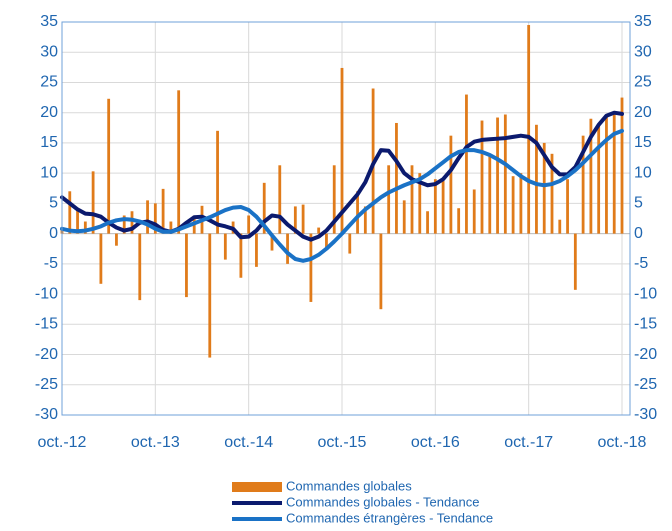 The width and height of the screenshot is (672, 531). What do you see at coordinates (49, 21) in the screenshot?
I see `y-tick-label: 35` at bounding box center [49, 21].